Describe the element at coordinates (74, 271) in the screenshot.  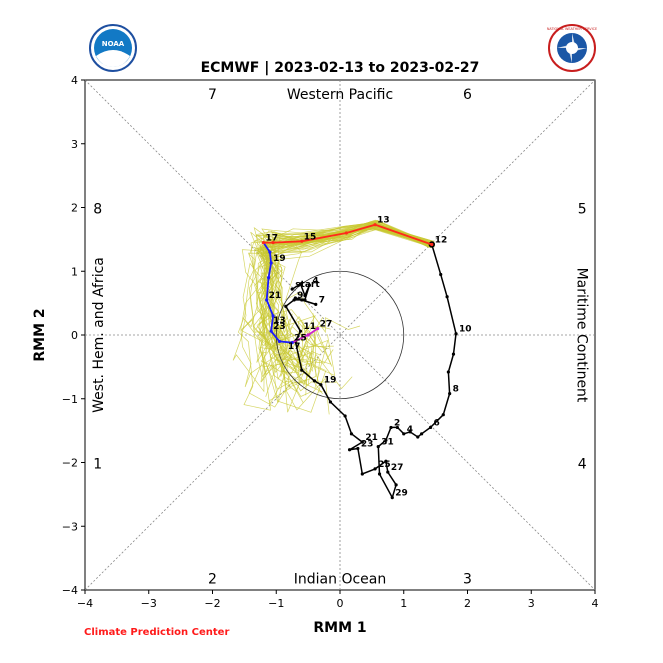
I see `y-tick-label: 1` at that location.